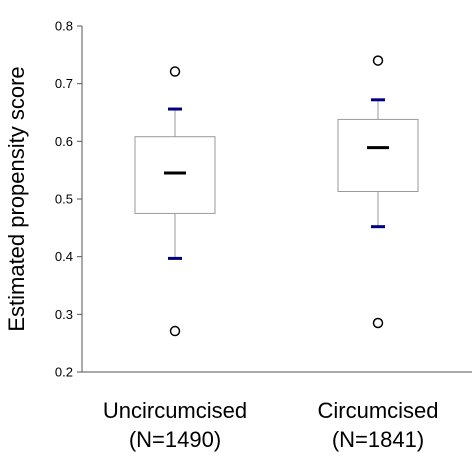  What do you see at coordinates (64, 372) in the screenshot?
I see `y-tick-label: 0.2` at bounding box center [64, 372].